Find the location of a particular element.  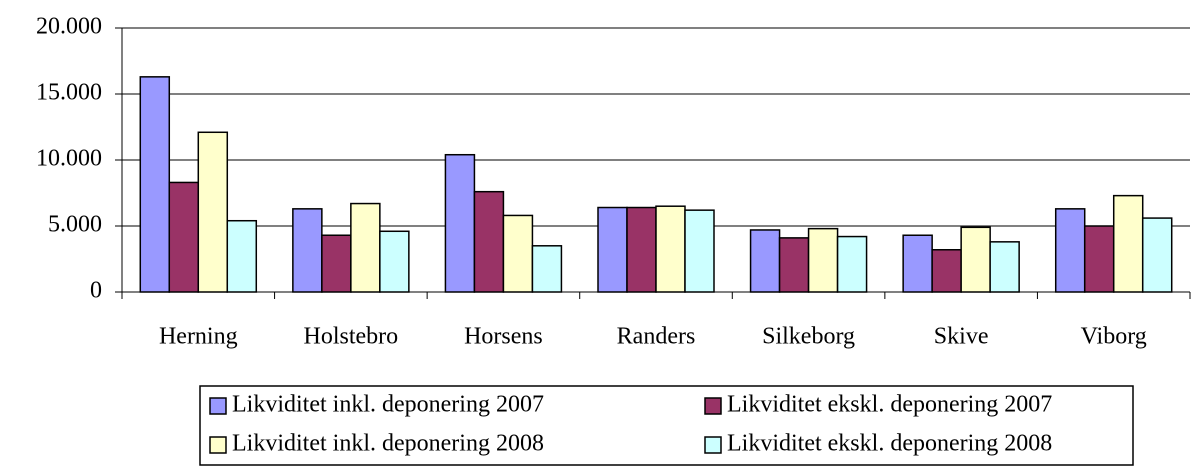

y-tick-label: 20.000 is located at coordinates (69, 27).